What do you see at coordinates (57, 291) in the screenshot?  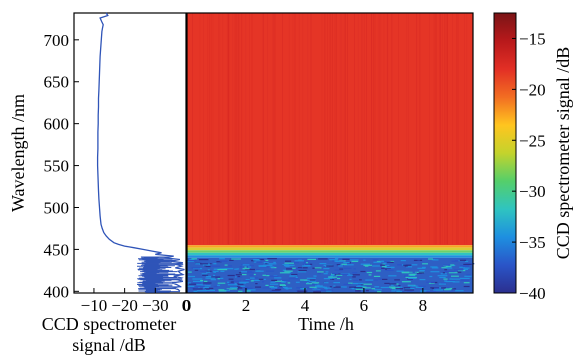 I see `wavelength-tick-label: 400` at bounding box center [57, 291].